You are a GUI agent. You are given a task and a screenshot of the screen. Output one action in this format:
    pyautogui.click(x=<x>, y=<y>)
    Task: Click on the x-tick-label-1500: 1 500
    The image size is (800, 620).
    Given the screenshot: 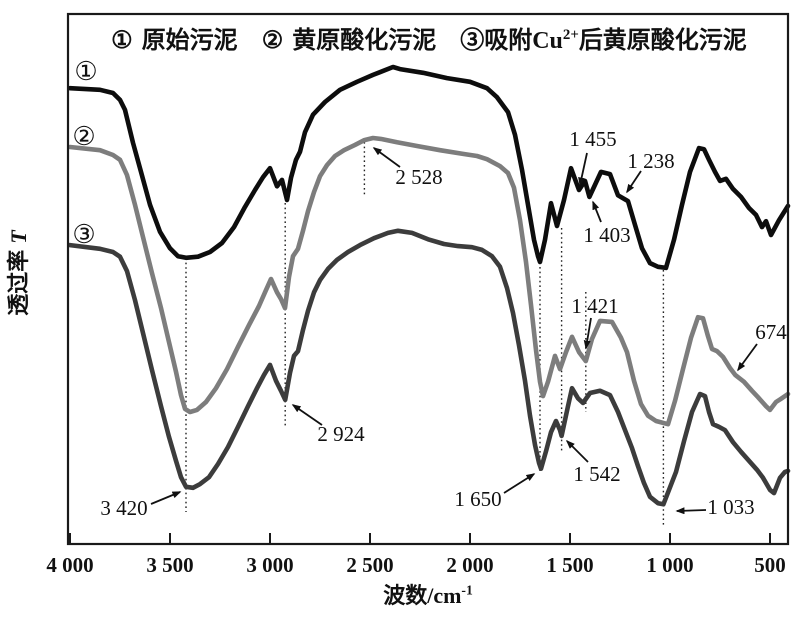 What is the action you would take?
    pyautogui.click(x=569, y=565)
    